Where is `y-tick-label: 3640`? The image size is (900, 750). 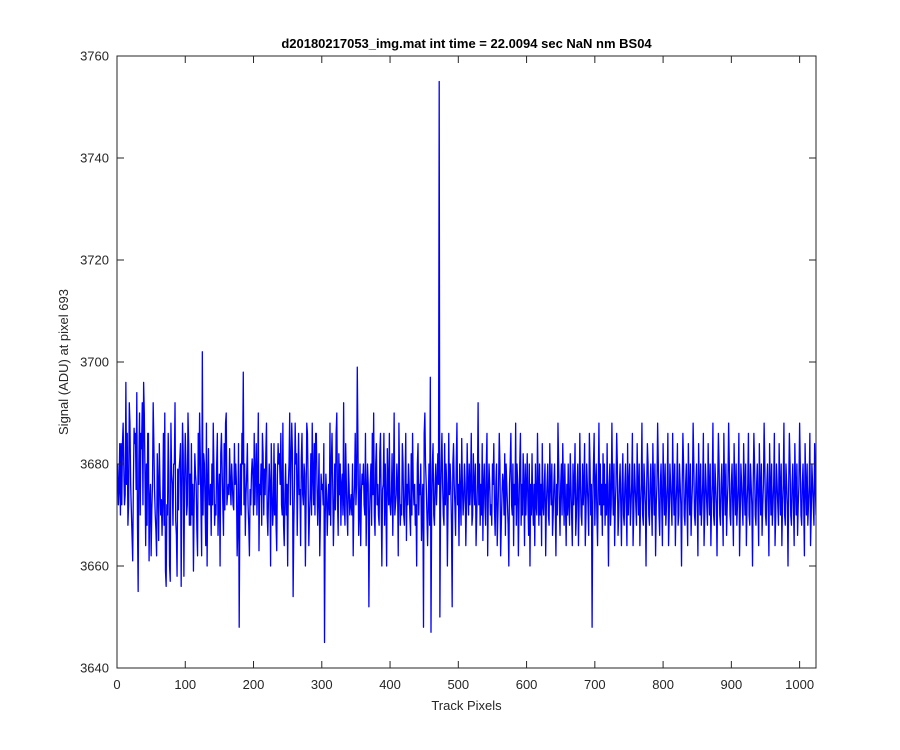 y-tick-label: 3640 is located at coordinates (94, 668).